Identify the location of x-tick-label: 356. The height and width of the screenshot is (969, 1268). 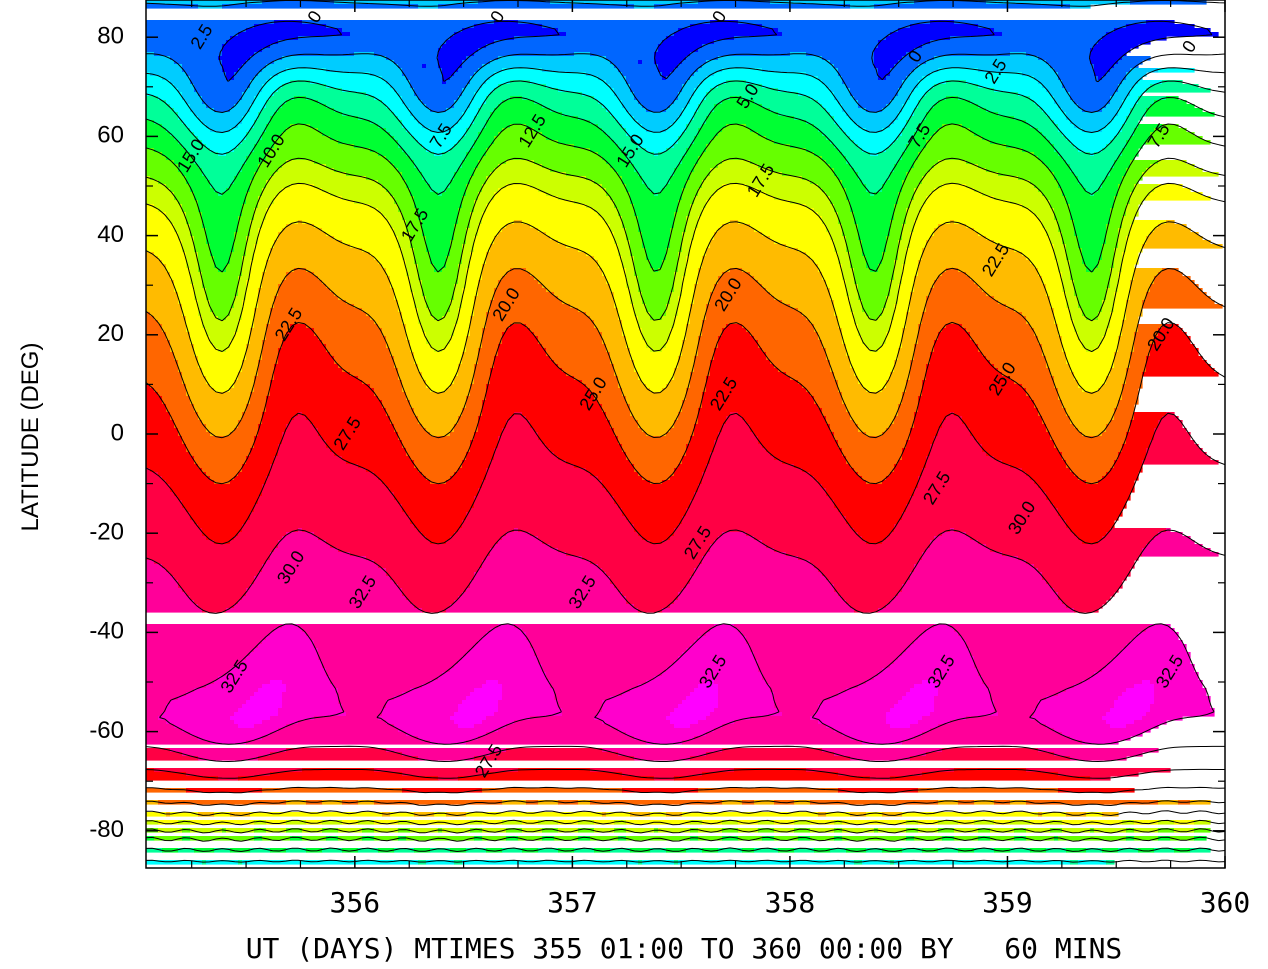
(355, 902).